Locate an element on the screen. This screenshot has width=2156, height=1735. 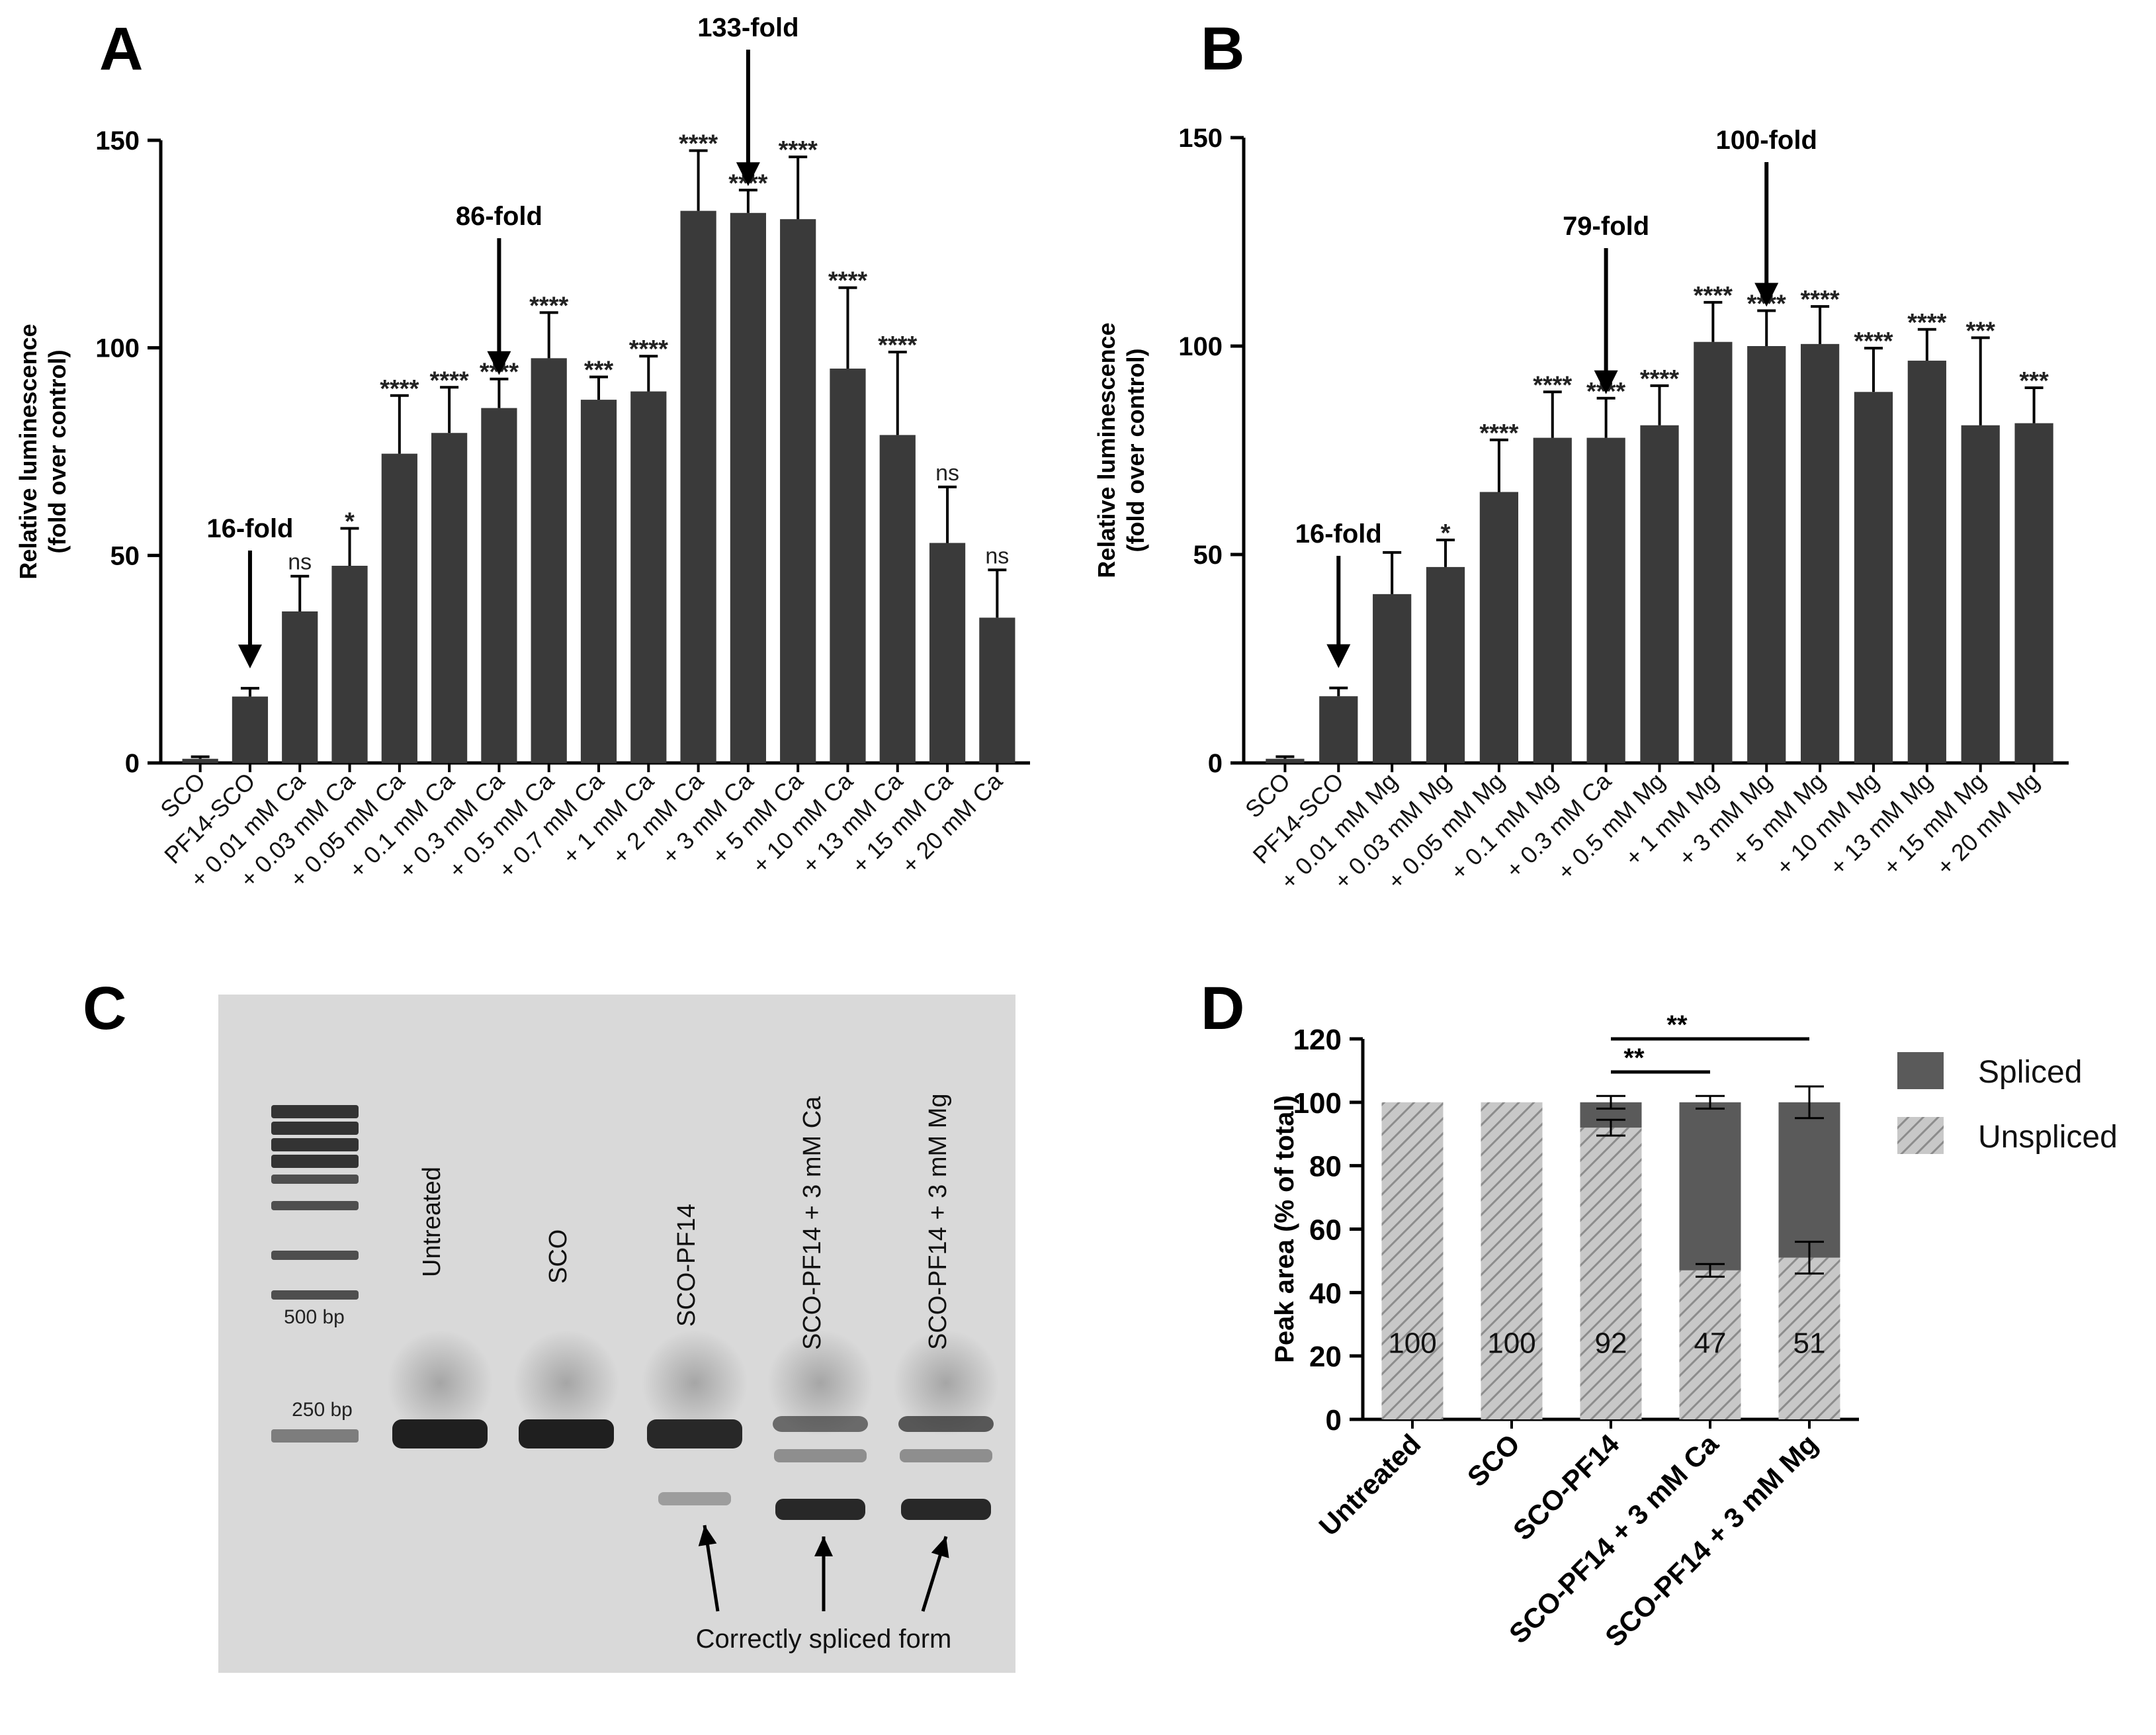
bar-value-label: 47 is located at coordinates (1710, 1343).